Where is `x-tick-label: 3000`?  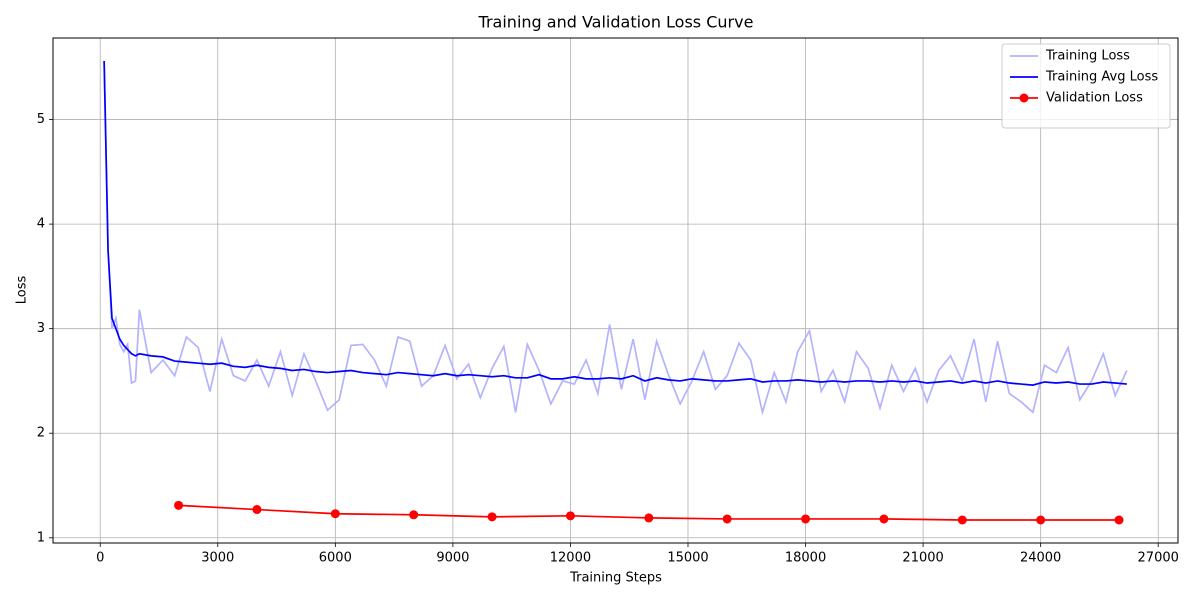 x-tick-label: 3000 is located at coordinates (217, 558).